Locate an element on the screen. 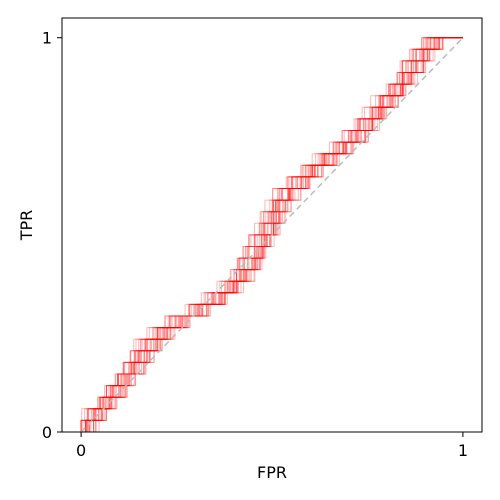 The height and width of the screenshot is (500, 500). x-tick-label: 0 is located at coordinates (81, 450).